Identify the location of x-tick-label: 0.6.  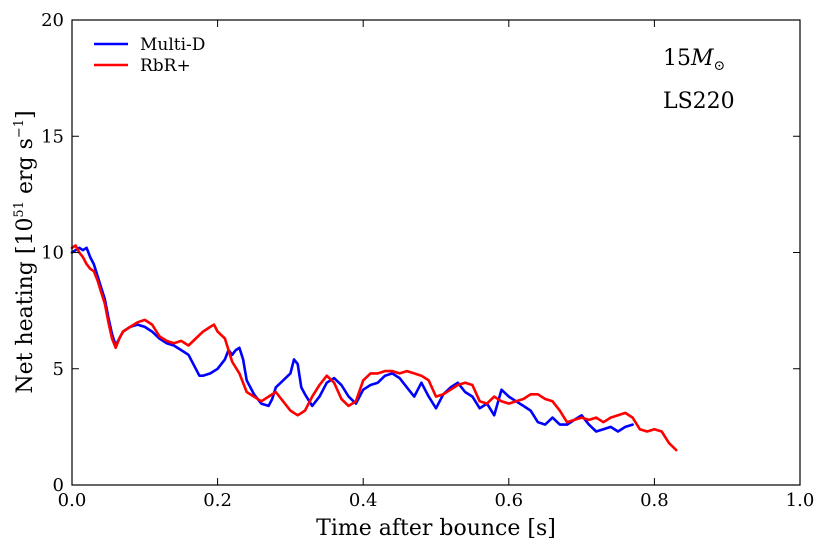
(508, 500).